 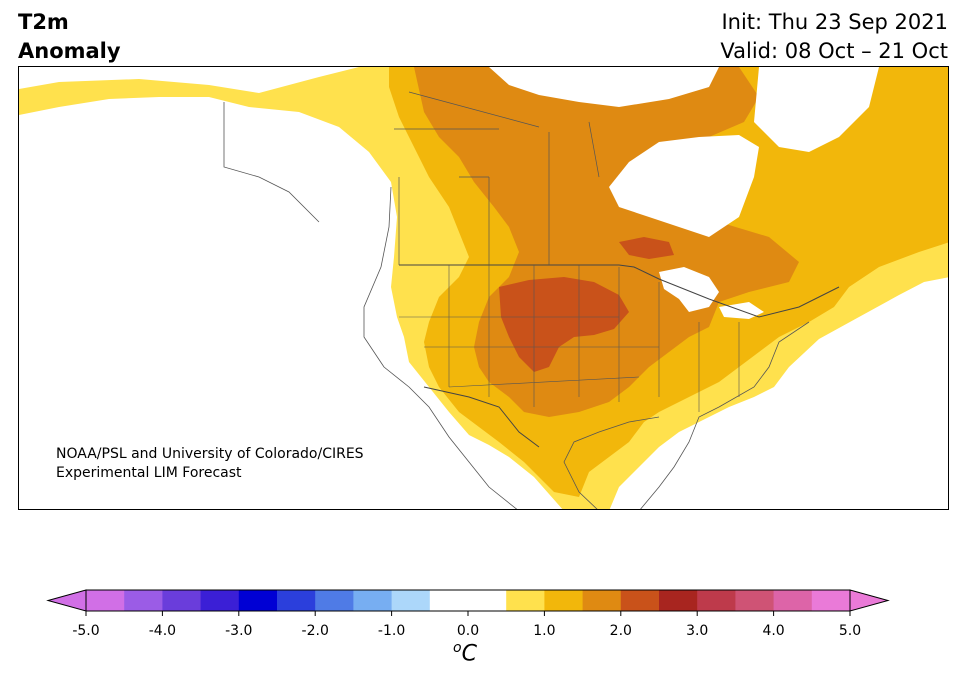 What do you see at coordinates (697, 631) in the screenshot?
I see `colorbar-tick-label: 3.0` at bounding box center [697, 631].